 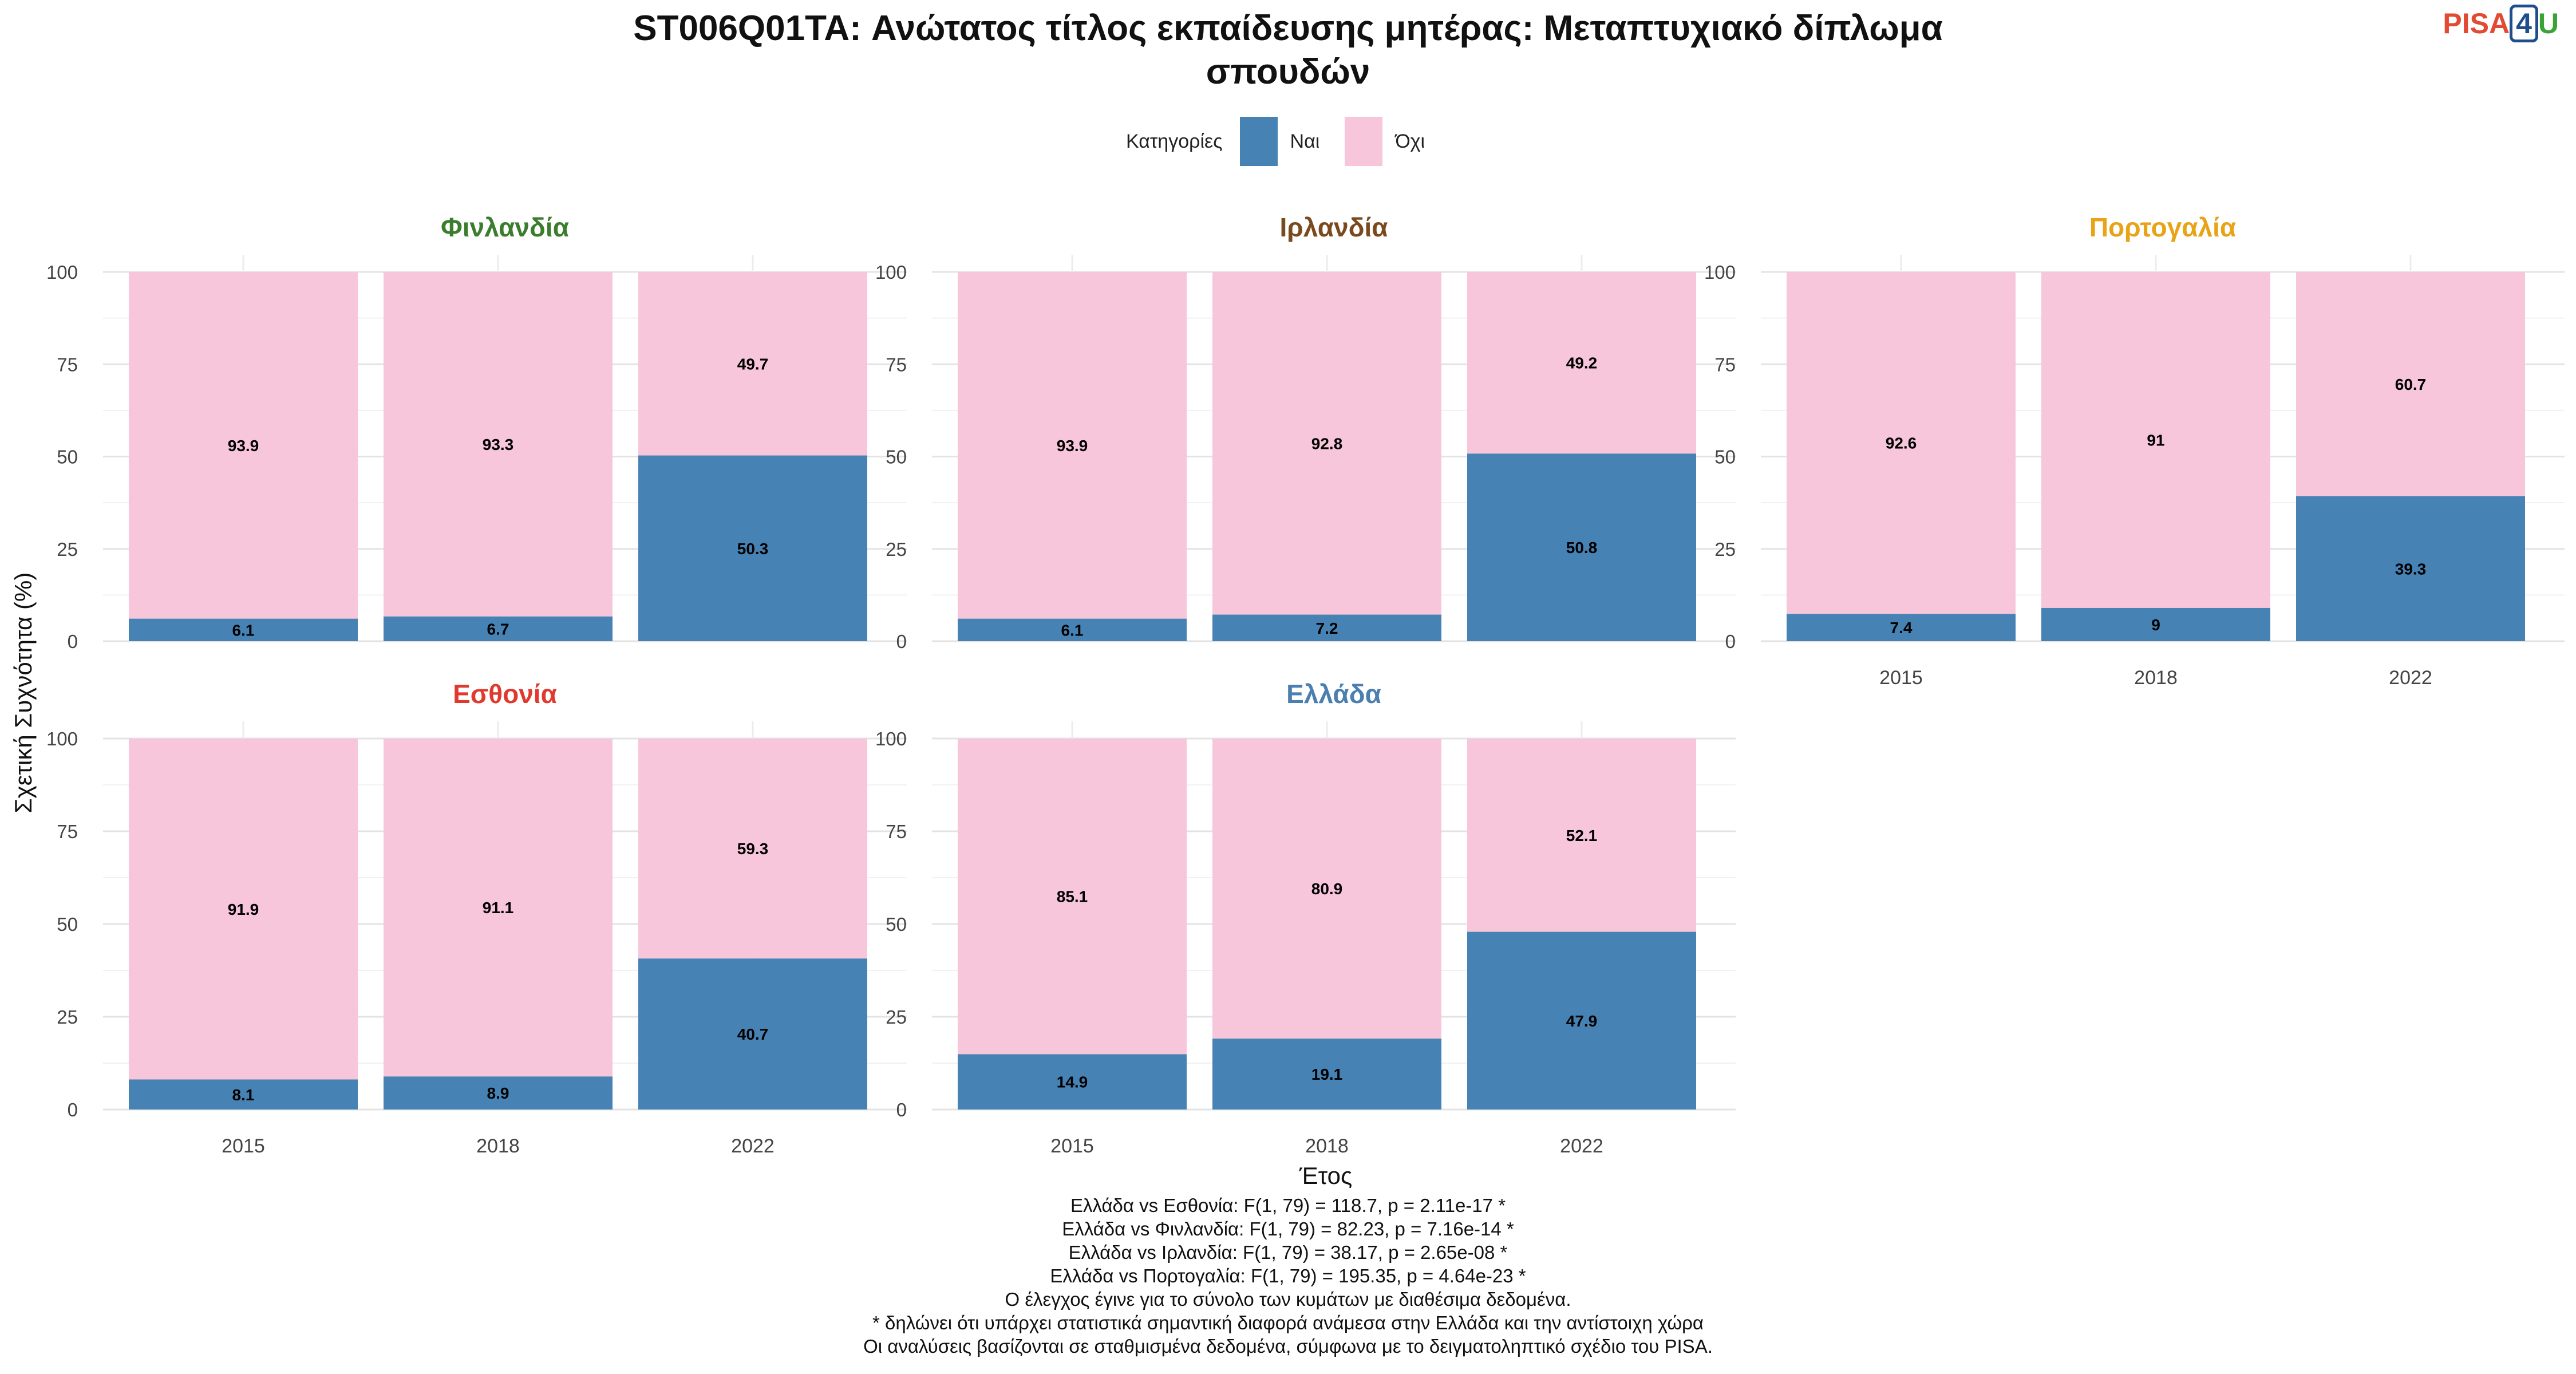 I want to click on data-label-no: 60.7, so click(x=2411, y=385).